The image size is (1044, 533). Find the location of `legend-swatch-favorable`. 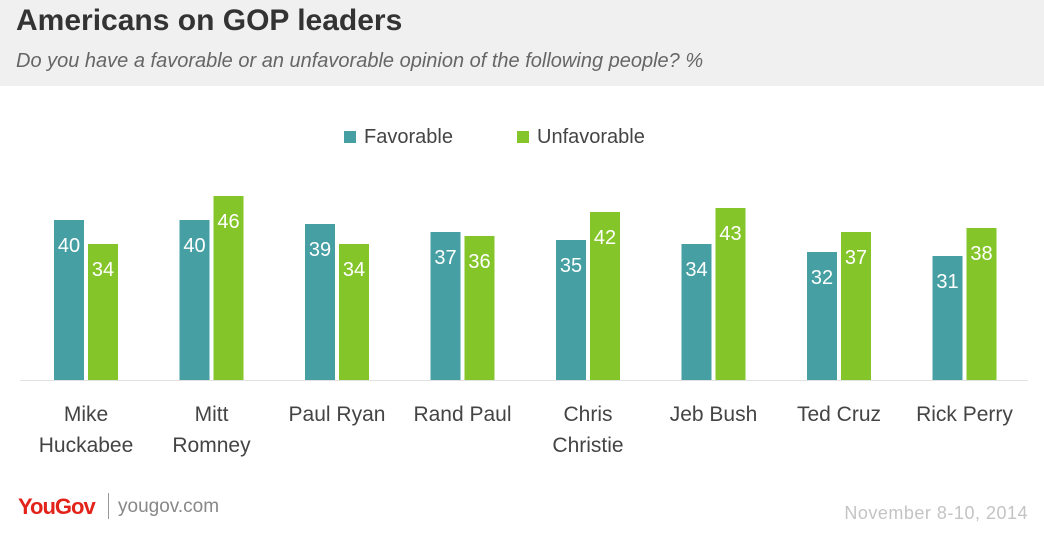

legend-swatch-favorable is located at coordinates (350, 137).